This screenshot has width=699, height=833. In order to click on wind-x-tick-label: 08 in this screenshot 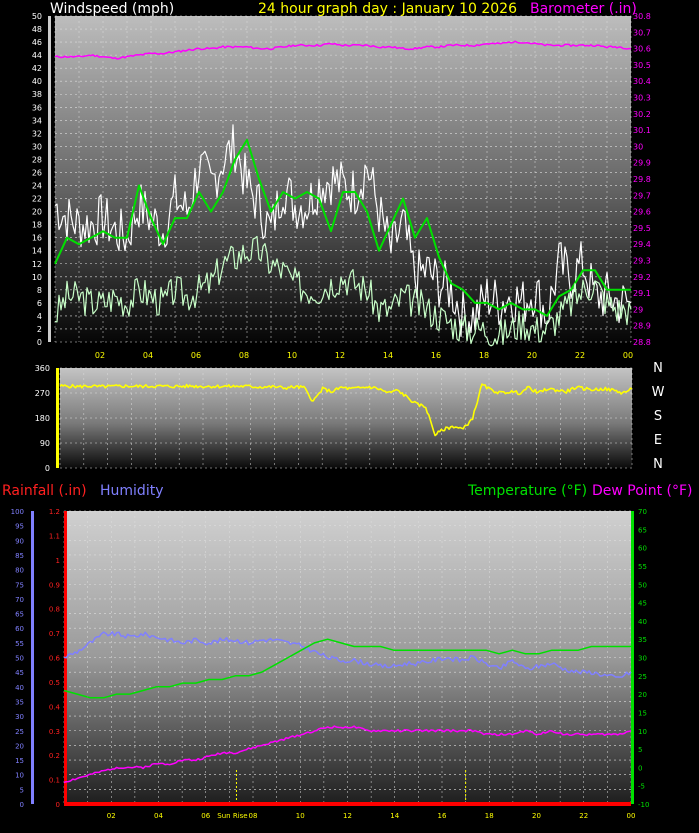, I will do `click(244, 355)`.